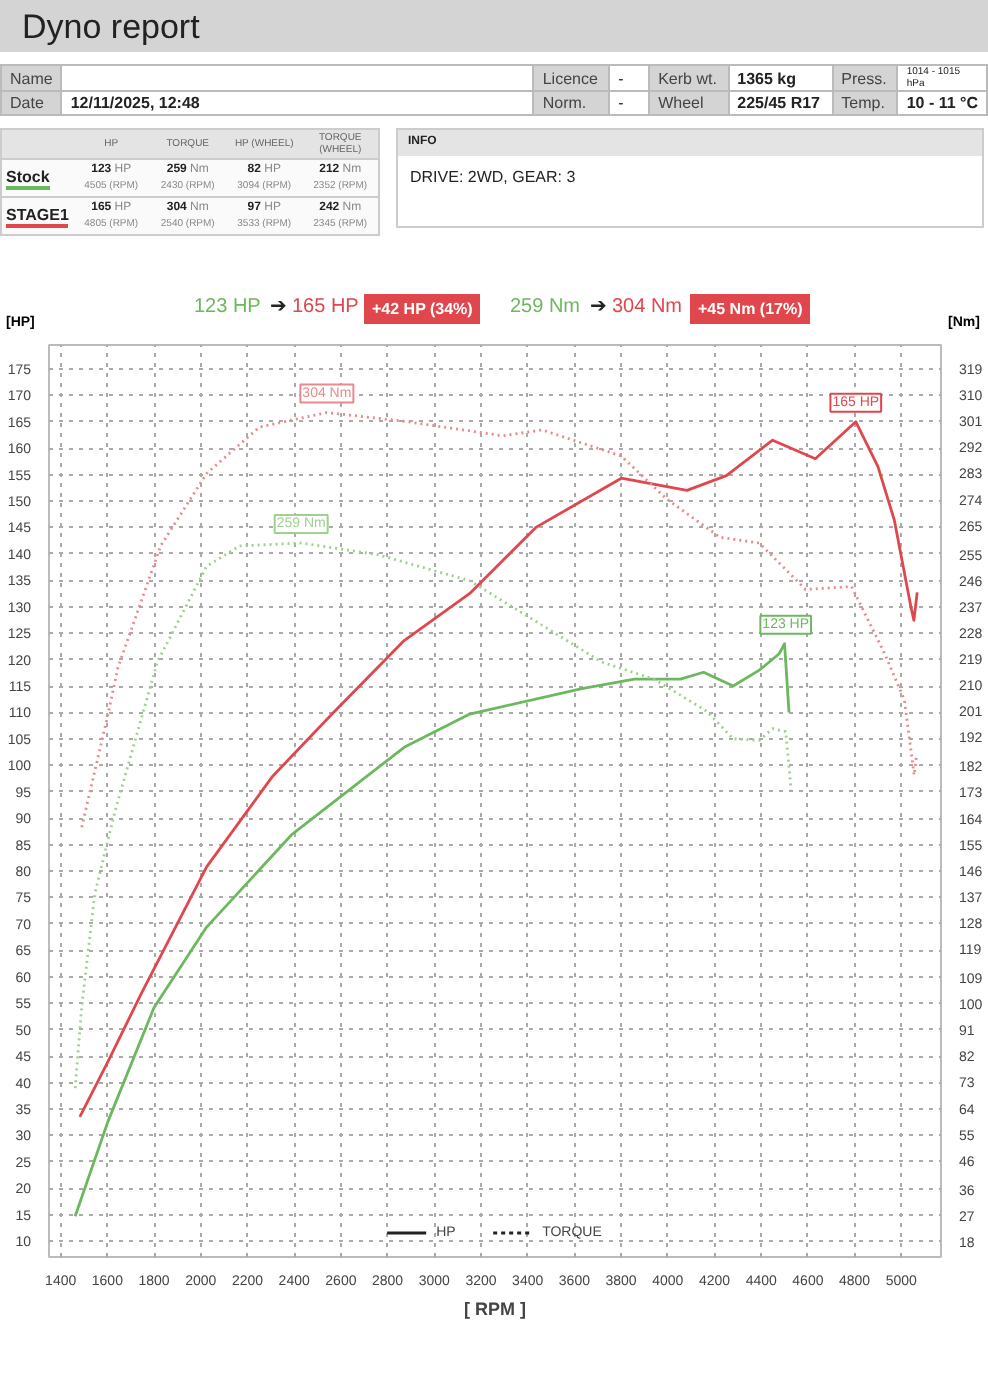  I want to click on text: 165 HP, so click(325, 308).